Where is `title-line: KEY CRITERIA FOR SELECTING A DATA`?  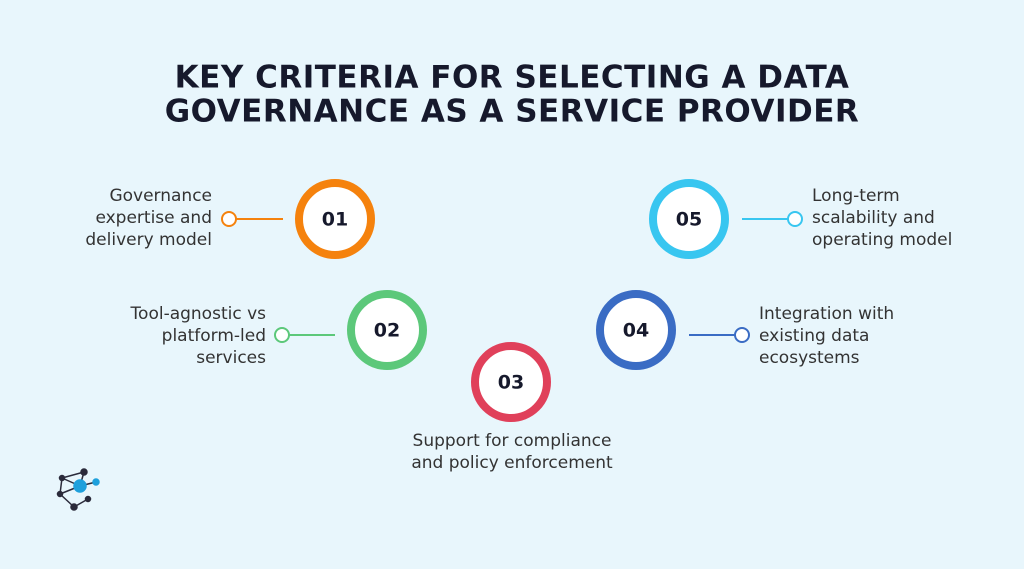 title-line: KEY CRITERIA FOR SELECTING A DATA is located at coordinates (512, 78).